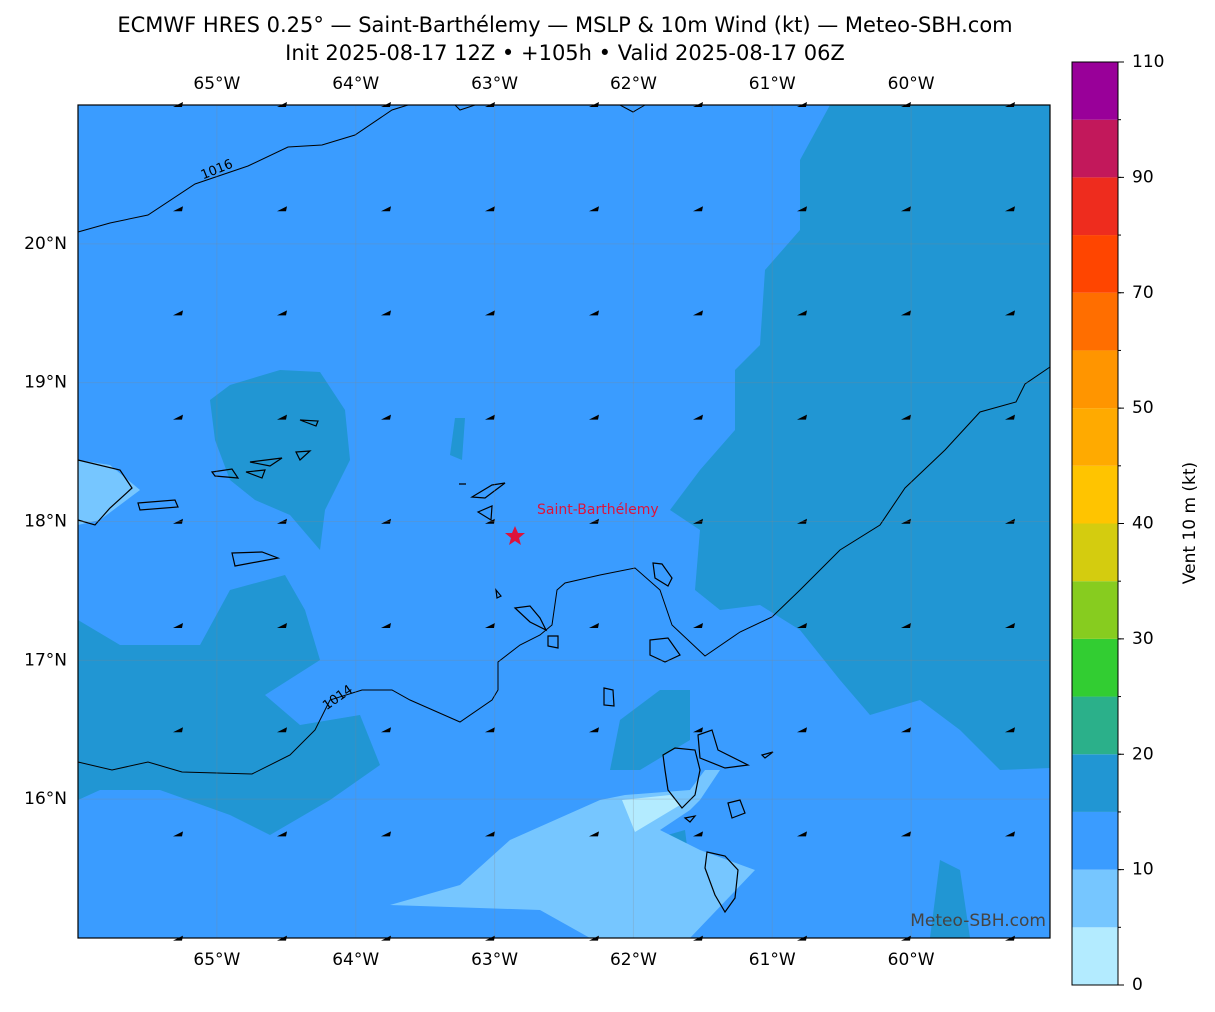 The image size is (1215, 1012). I want to click on colorbar-tick-label: 70, so click(1143, 293).